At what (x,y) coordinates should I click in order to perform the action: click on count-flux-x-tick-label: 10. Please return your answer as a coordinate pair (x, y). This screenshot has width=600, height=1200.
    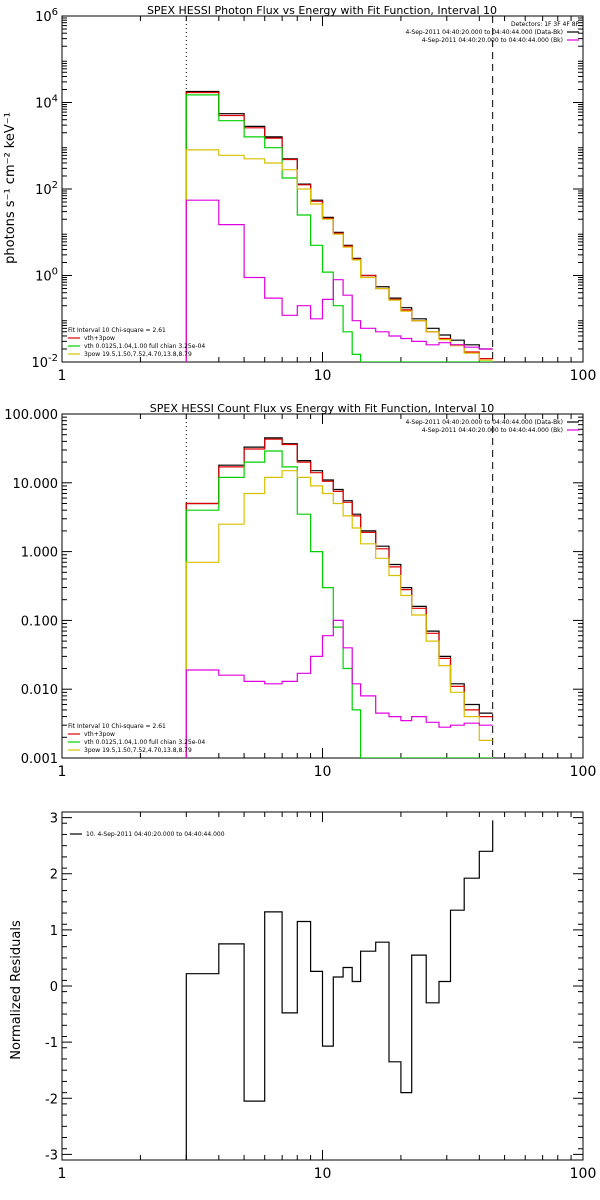
    Looking at the image, I should click on (323, 772).